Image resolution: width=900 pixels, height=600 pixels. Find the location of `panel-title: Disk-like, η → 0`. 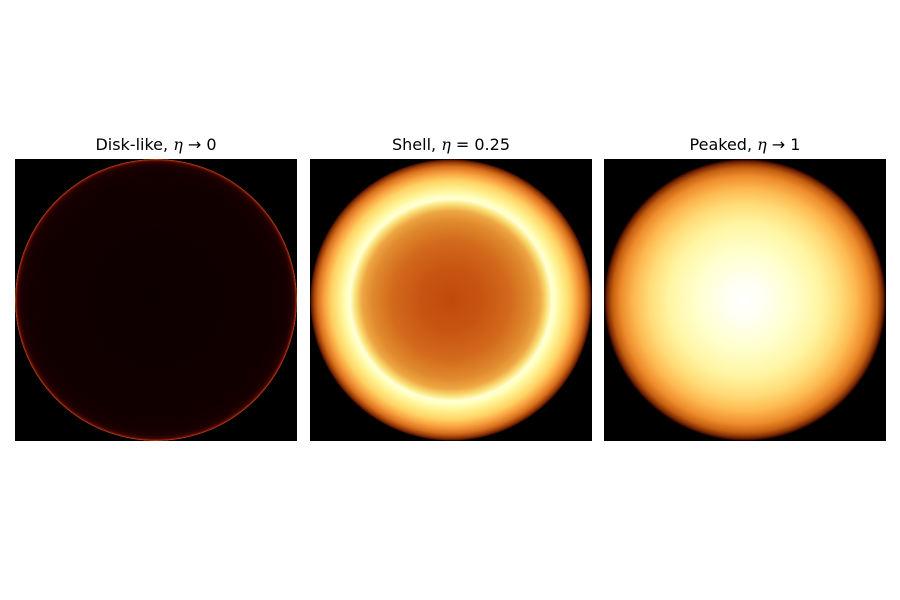

panel-title: Disk-like, η → 0 is located at coordinates (156, 145).